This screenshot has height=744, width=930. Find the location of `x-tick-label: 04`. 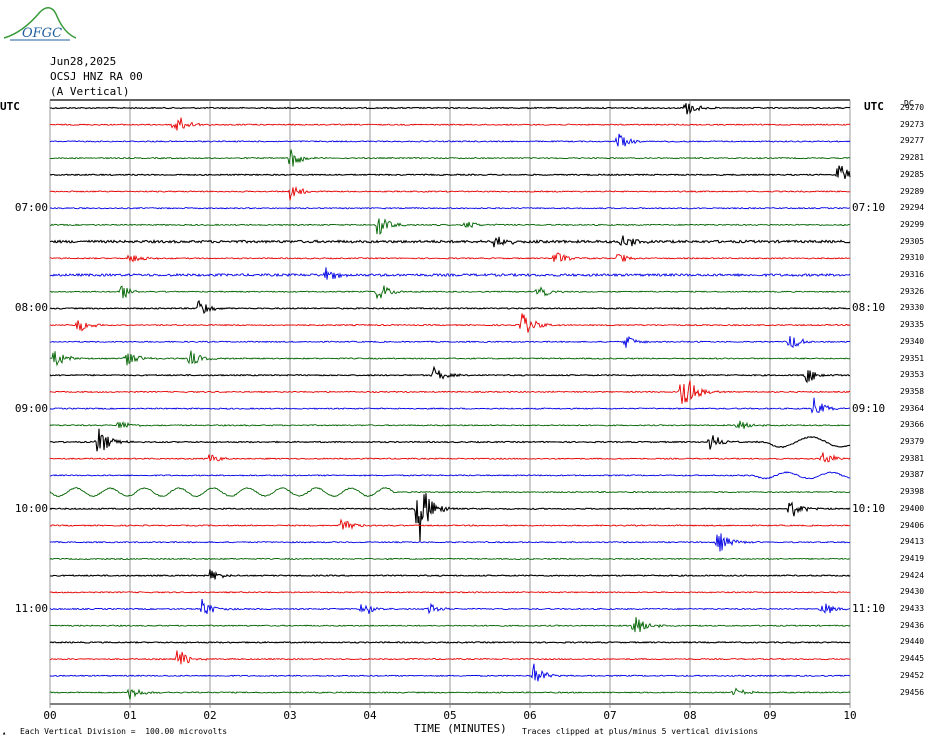

x-tick-label: 04 is located at coordinates (370, 715).